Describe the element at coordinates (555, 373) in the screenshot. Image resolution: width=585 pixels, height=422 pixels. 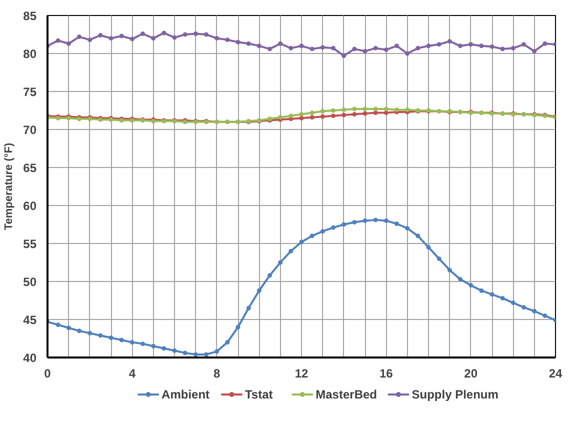
I see `x-tick-label: 24` at that location.